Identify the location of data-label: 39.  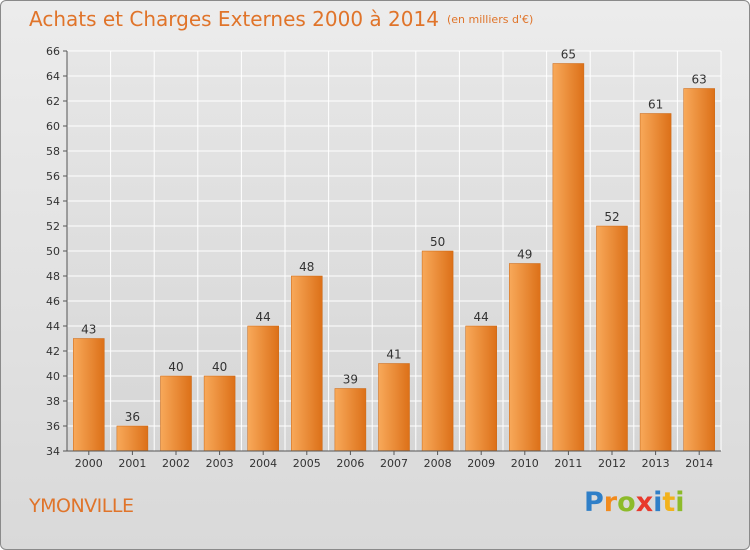
(350, 380).